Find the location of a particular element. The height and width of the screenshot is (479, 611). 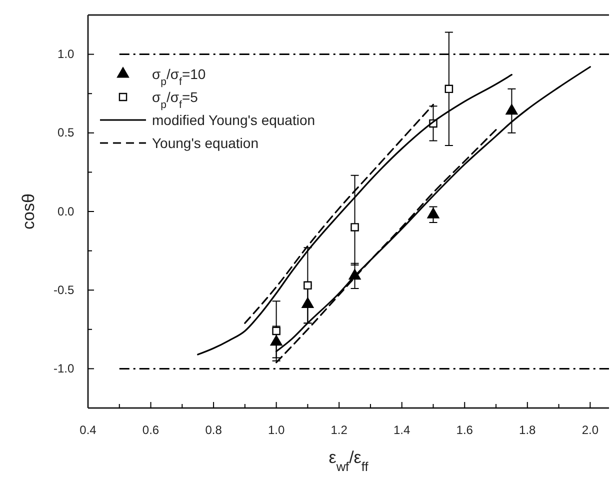

x-tick-label: 1.8 is located at coordinates (527, 429).